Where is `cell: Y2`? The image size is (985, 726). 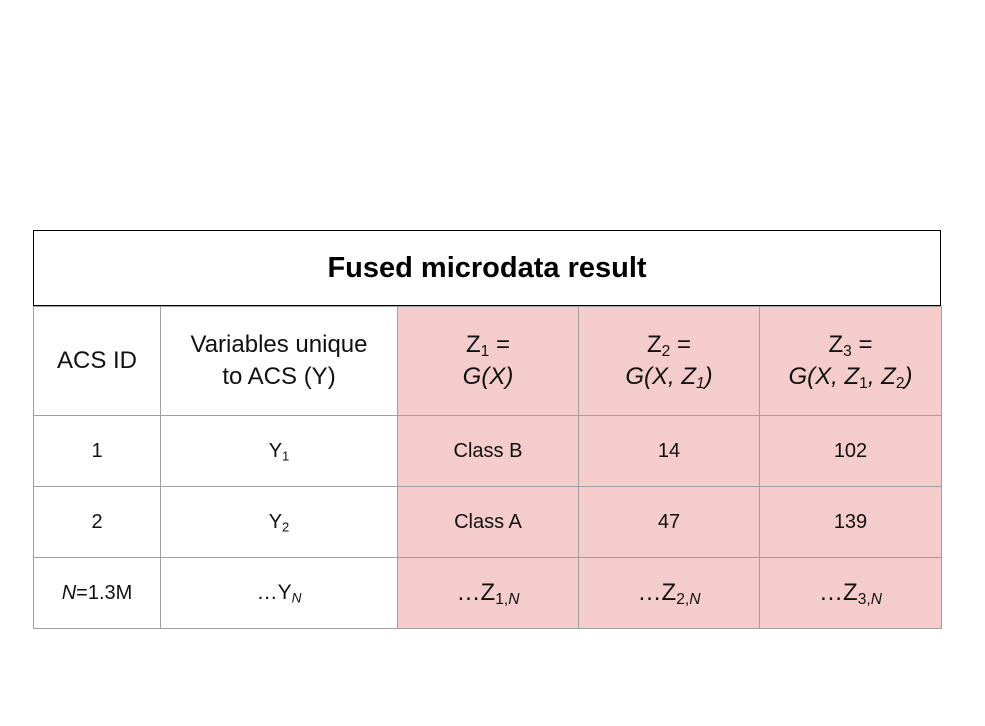 cell: Y2 is located at coordinates (279, 522).